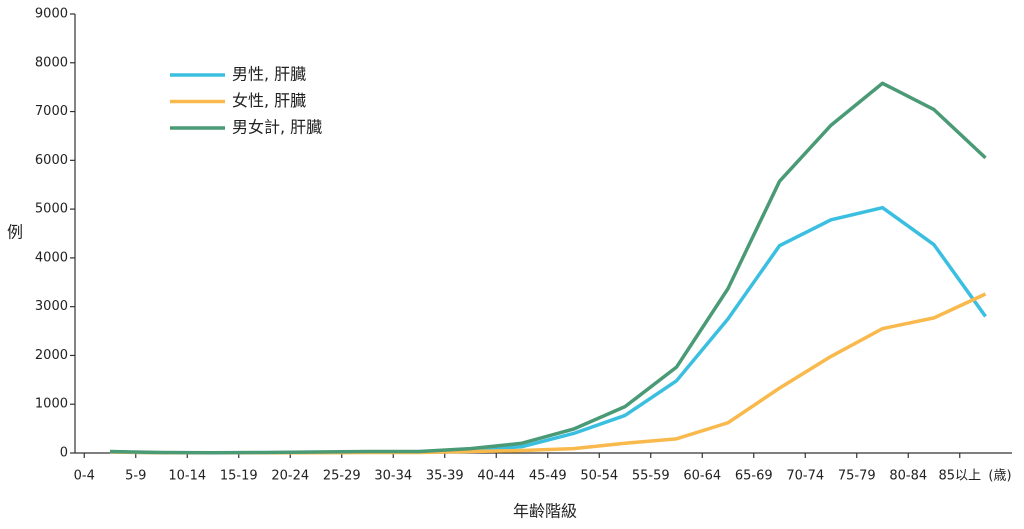 Image resolution: width=1024 pixels, height=529 pixels. I want to click on y-tick-label: 7000, so click(51, 111).